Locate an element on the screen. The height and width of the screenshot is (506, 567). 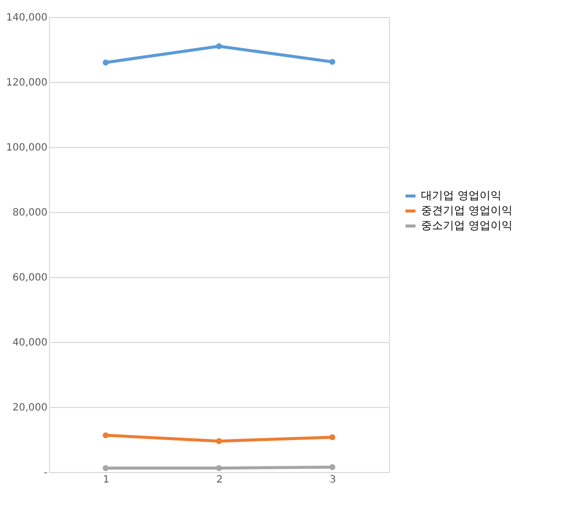
legend-label: 대기업 영업이익 is located at coordinates (461, 195).